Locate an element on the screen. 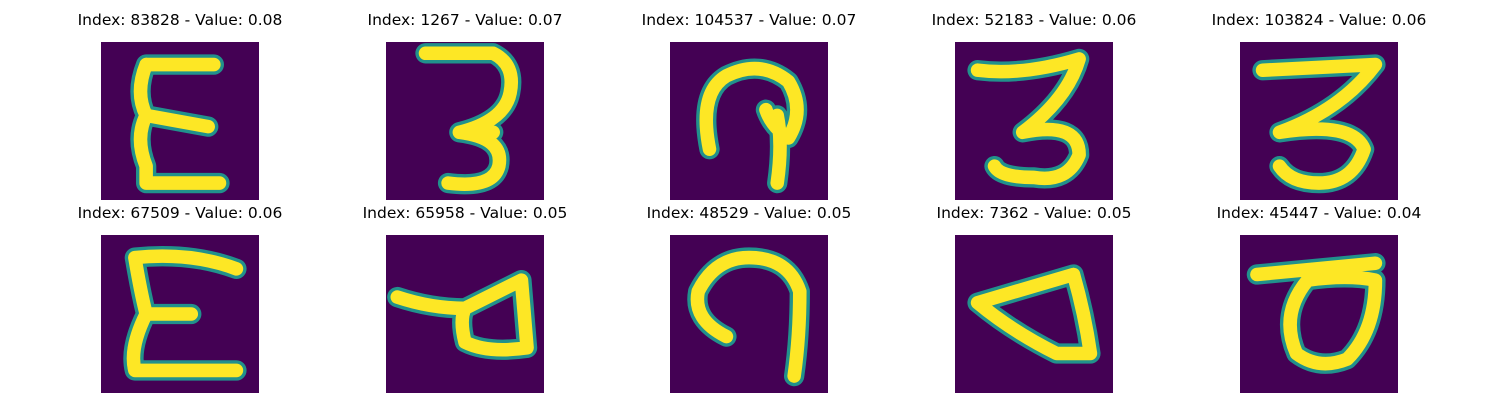 The height and width of the screenshot is (400, 1500). sample-1: Index: 1267 - Value: 0.07 is located at coordinates (465, 104).